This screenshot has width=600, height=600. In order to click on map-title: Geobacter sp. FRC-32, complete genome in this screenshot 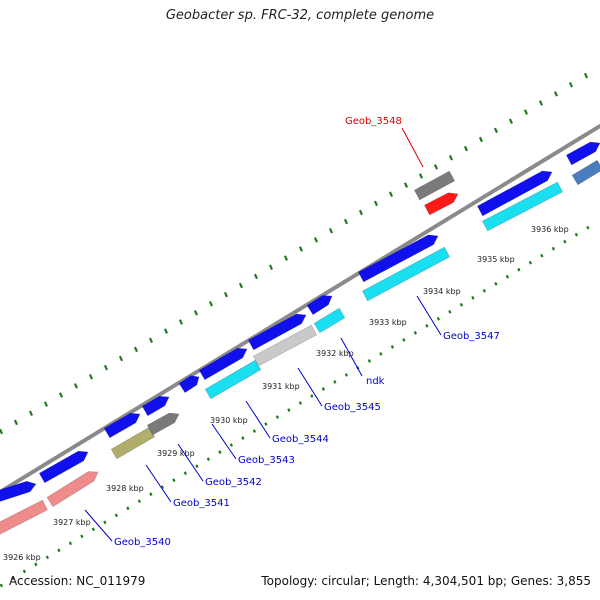, I will do `click(300, 15)`.